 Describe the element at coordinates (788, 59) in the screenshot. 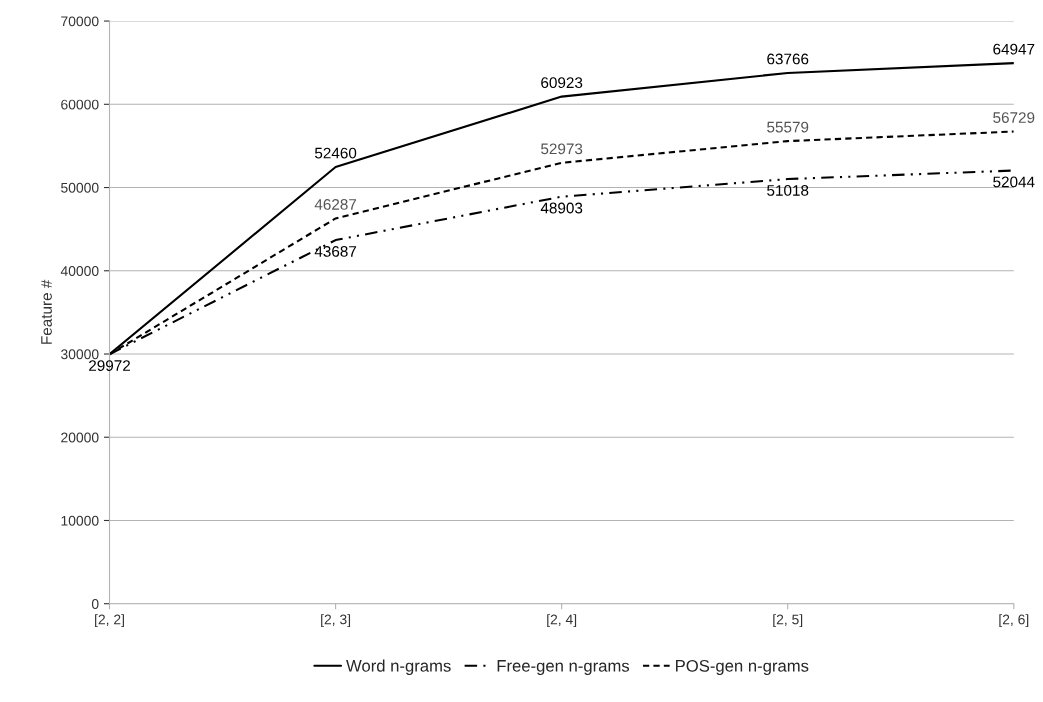

I see `data-label: 63766` at that location.